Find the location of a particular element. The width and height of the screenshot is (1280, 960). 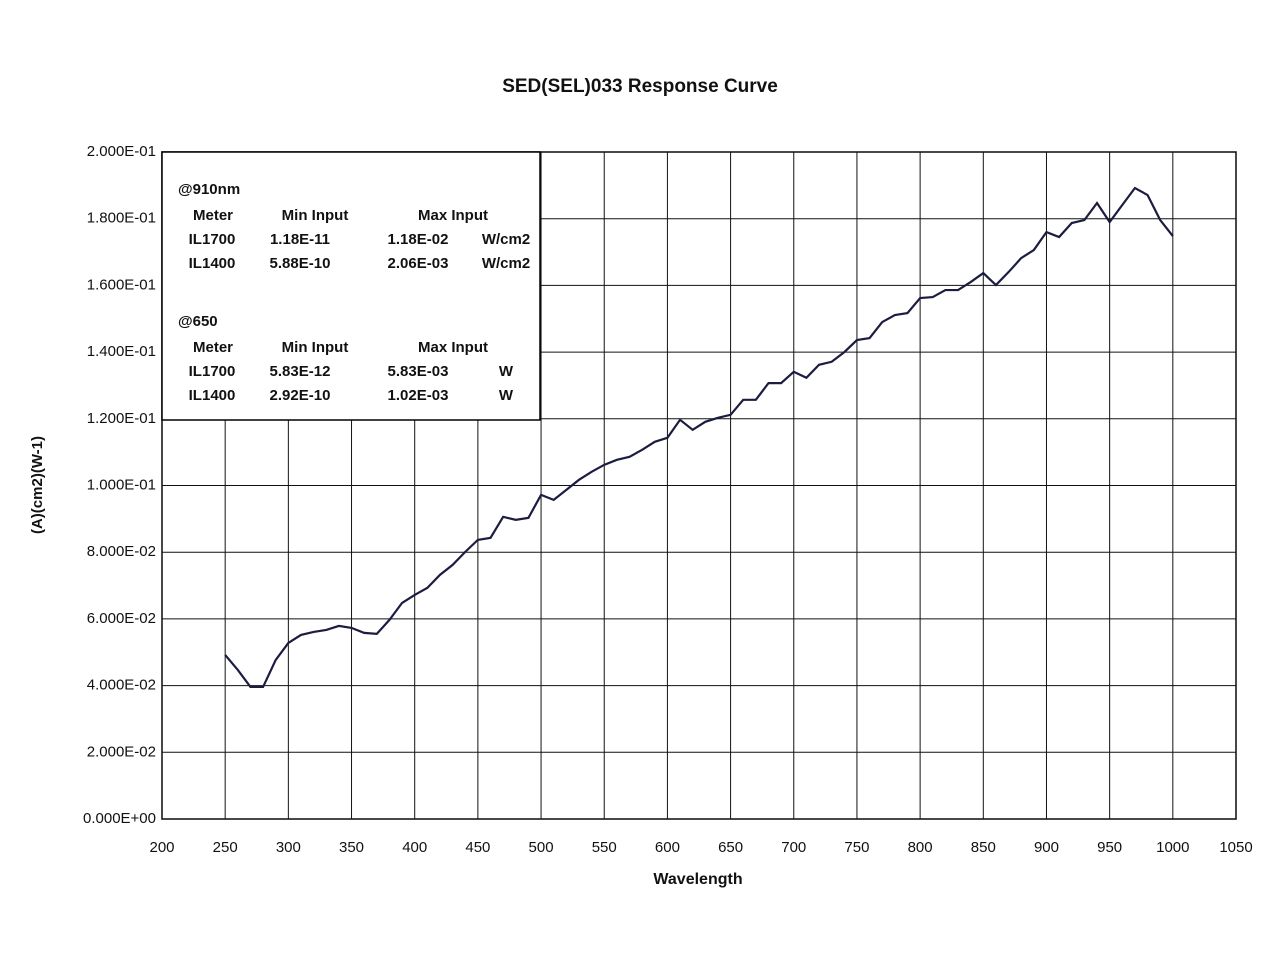

y-tick-label: 1.400E-01 is located at coordinates (121, 351).